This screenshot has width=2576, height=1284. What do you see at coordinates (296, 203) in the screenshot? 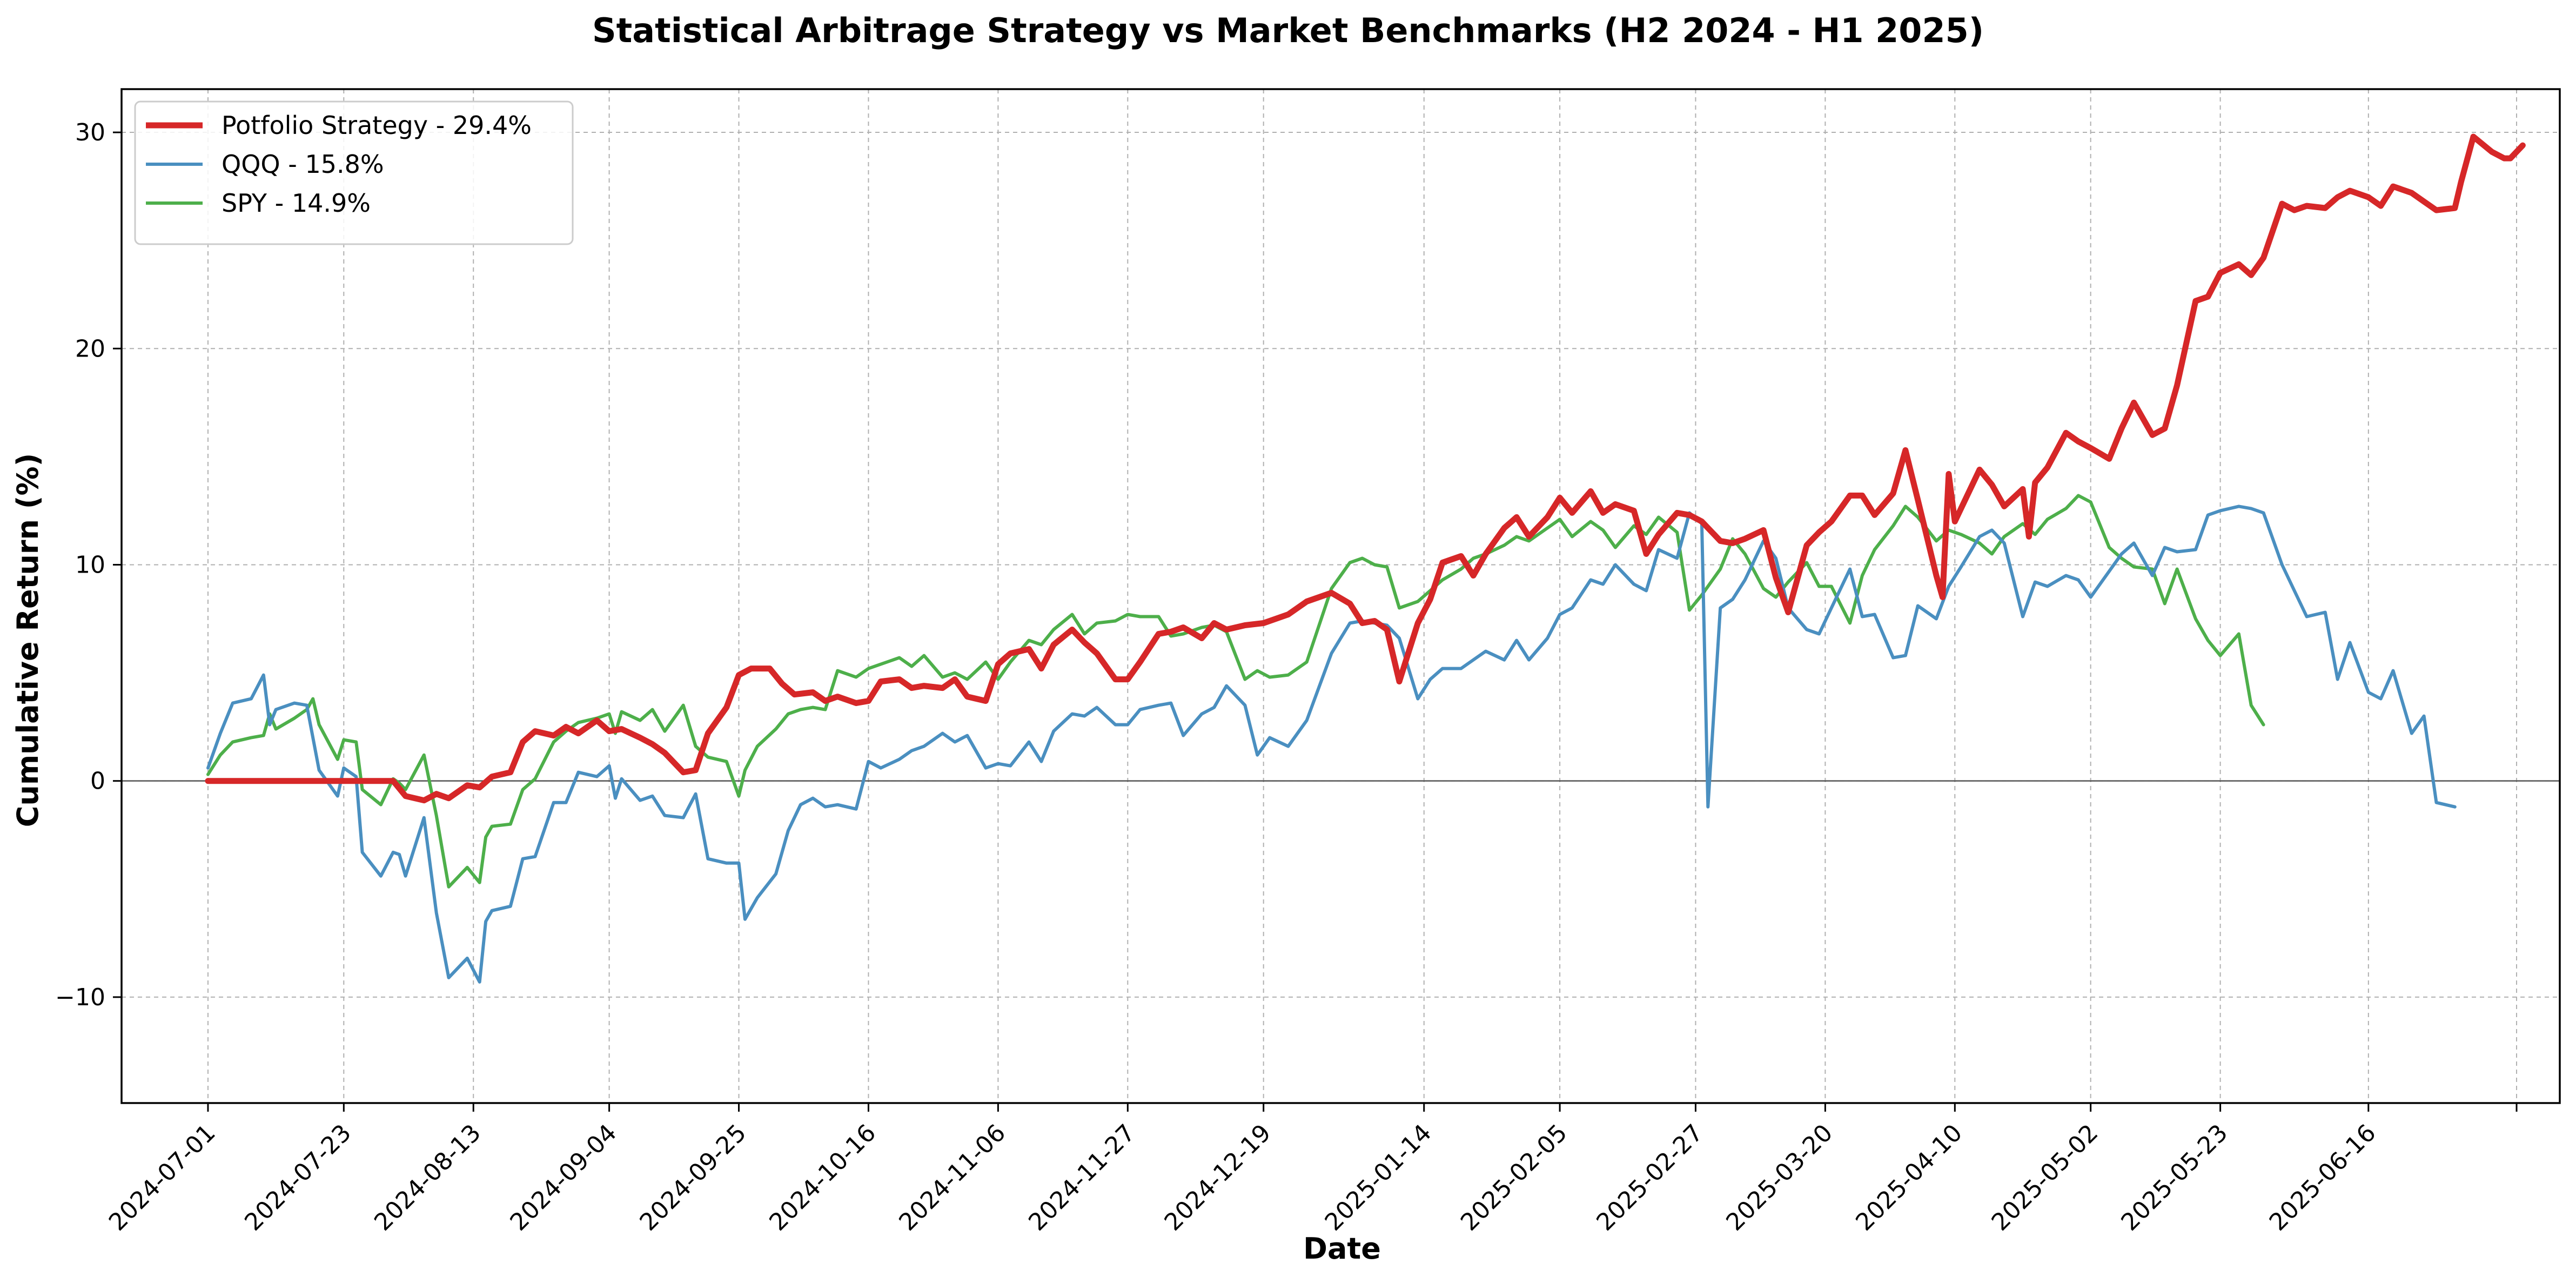
I see `legend-label: SPY - 14.9%` at bounding box center [296, 203].